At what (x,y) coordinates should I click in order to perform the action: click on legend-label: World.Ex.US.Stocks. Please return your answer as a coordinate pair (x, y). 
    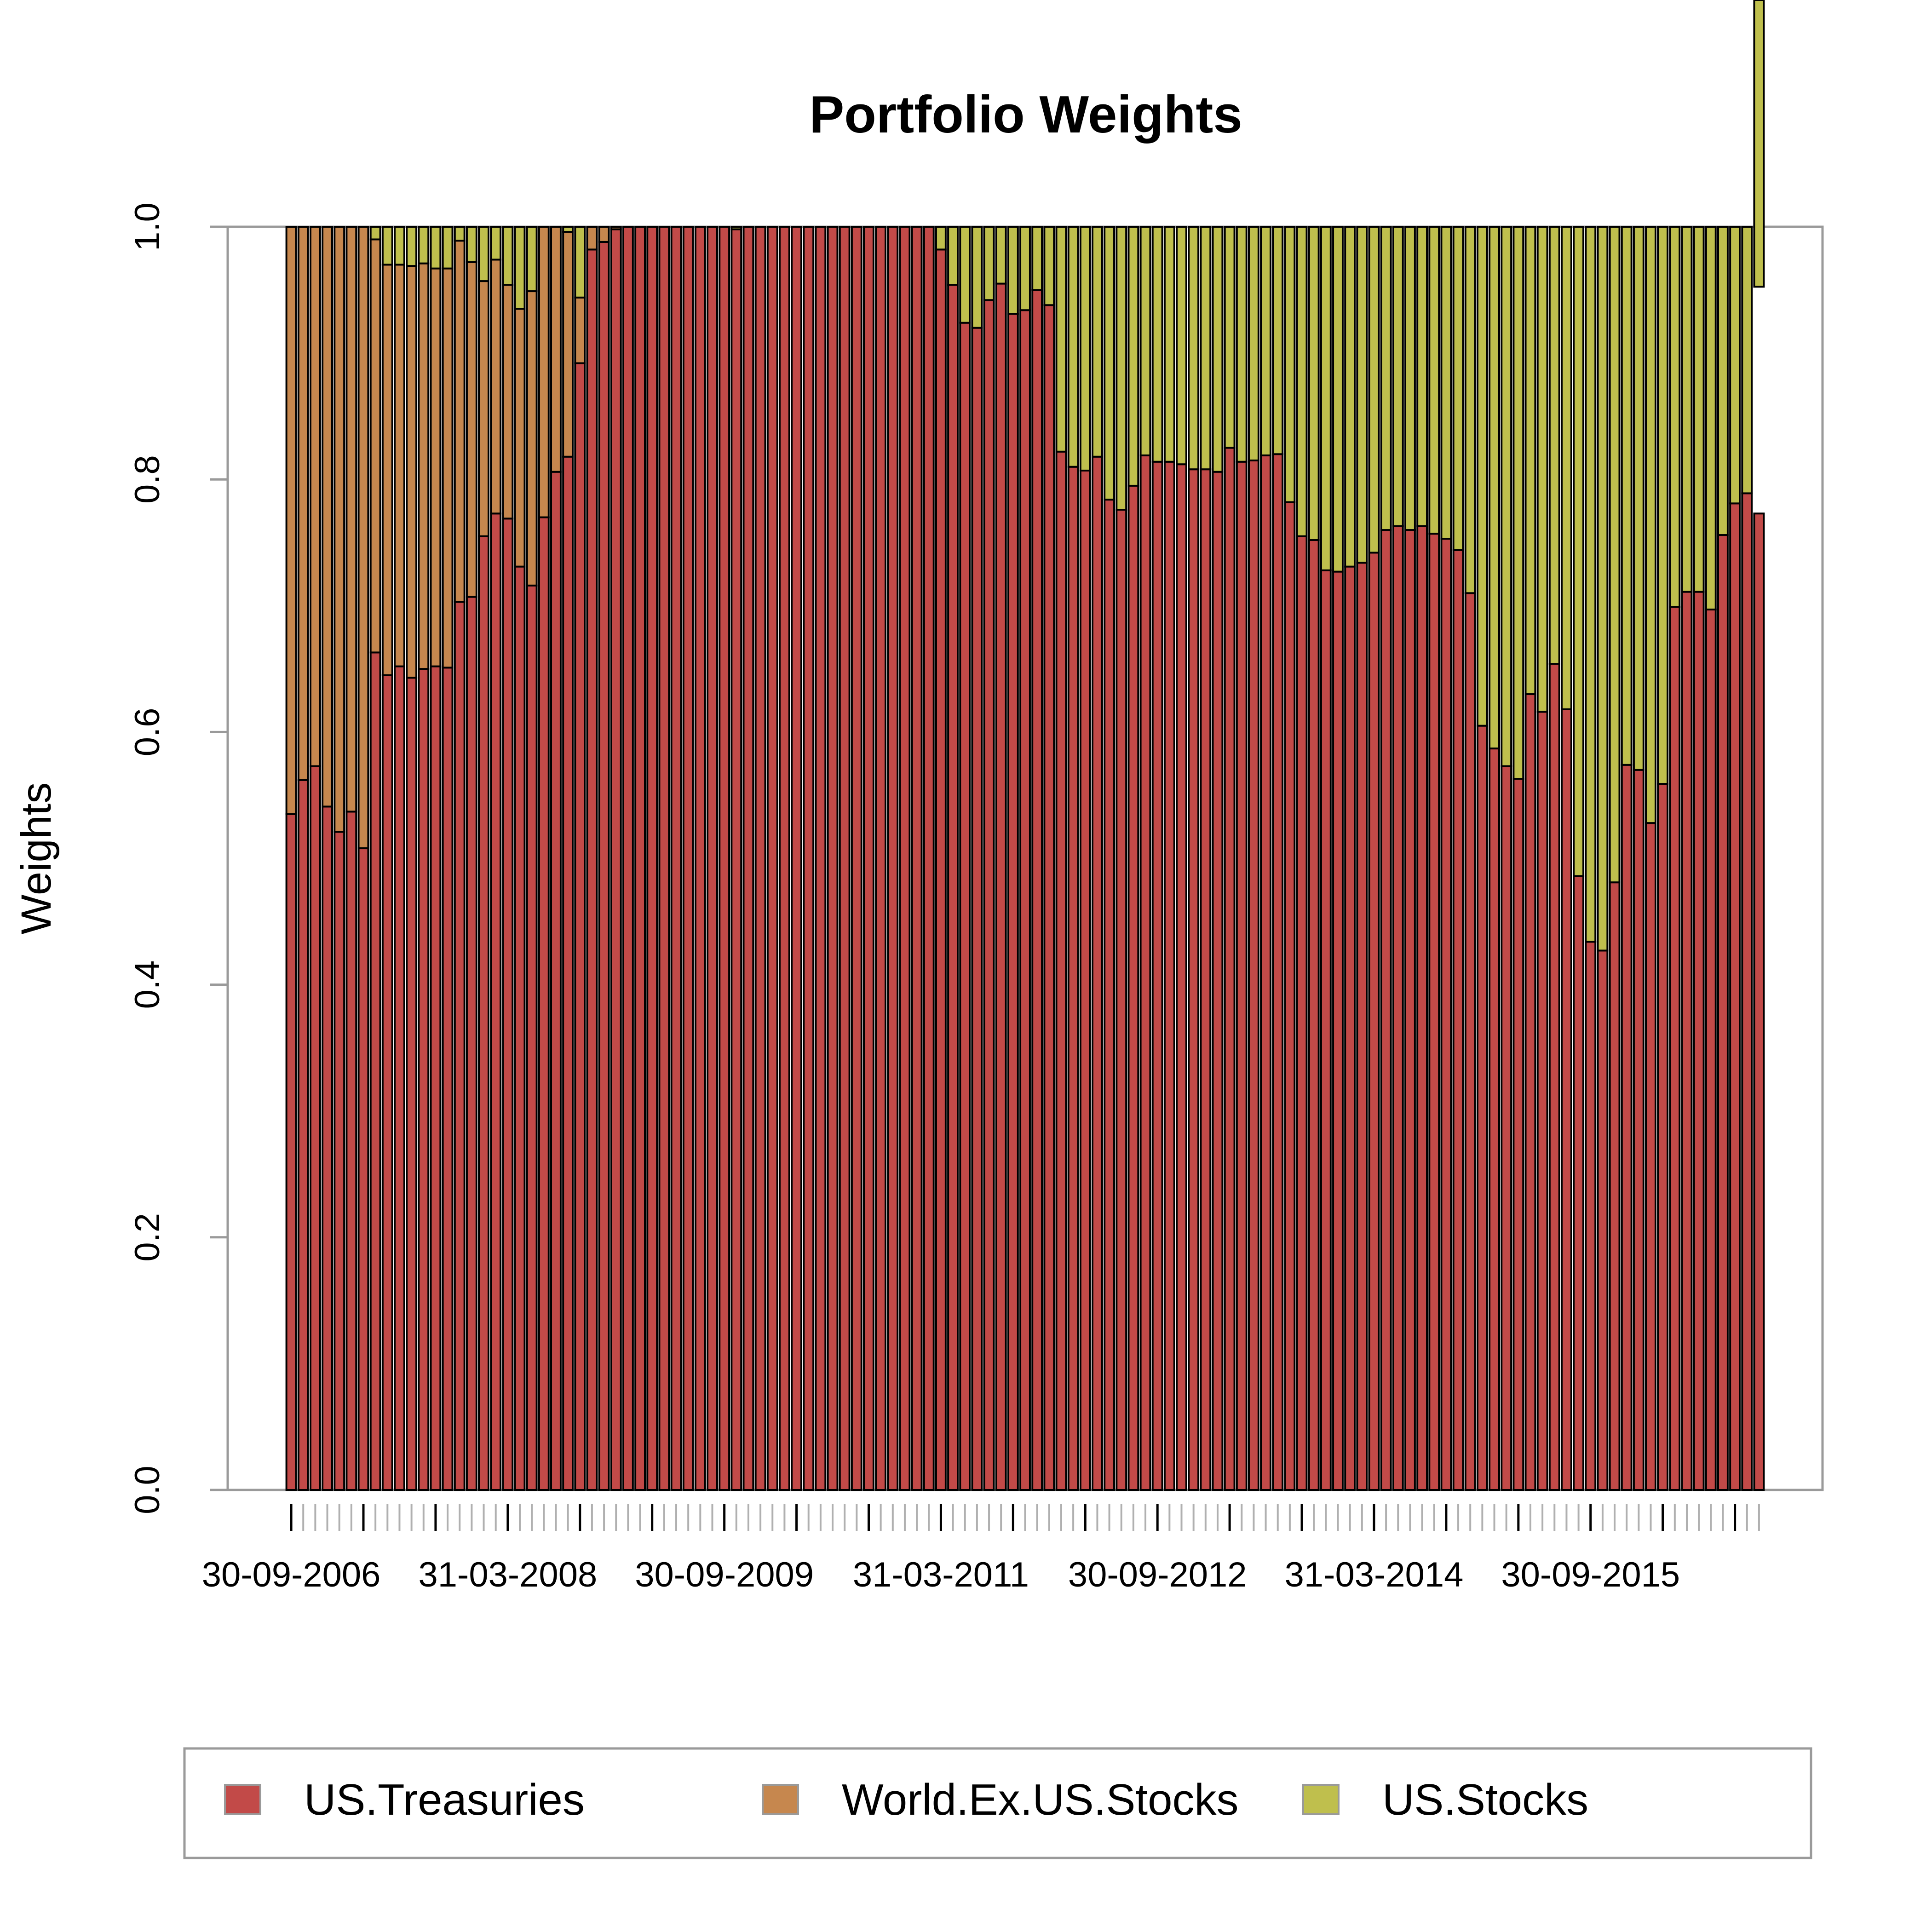
    Looking at the image, I should click on (1040, 1799).